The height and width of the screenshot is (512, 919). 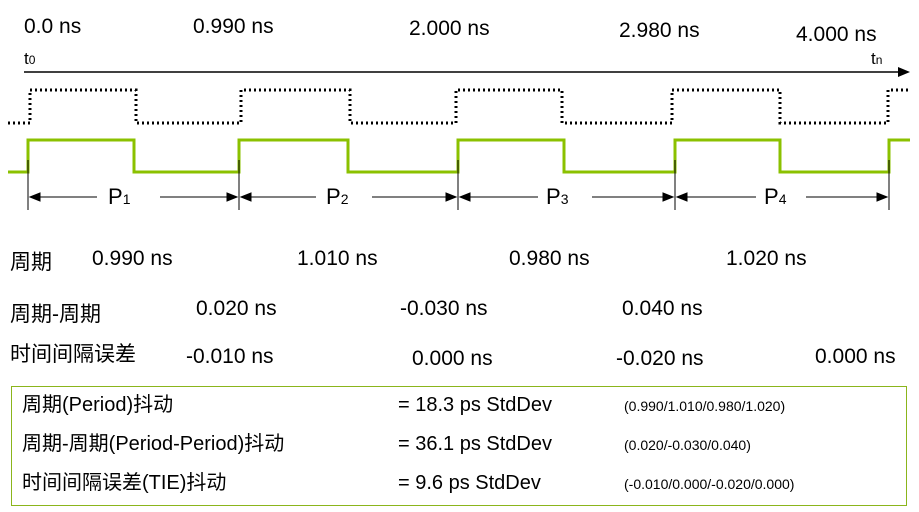 I want to click on time-label-4: 4.000 ns, so click(x=836, y=34).